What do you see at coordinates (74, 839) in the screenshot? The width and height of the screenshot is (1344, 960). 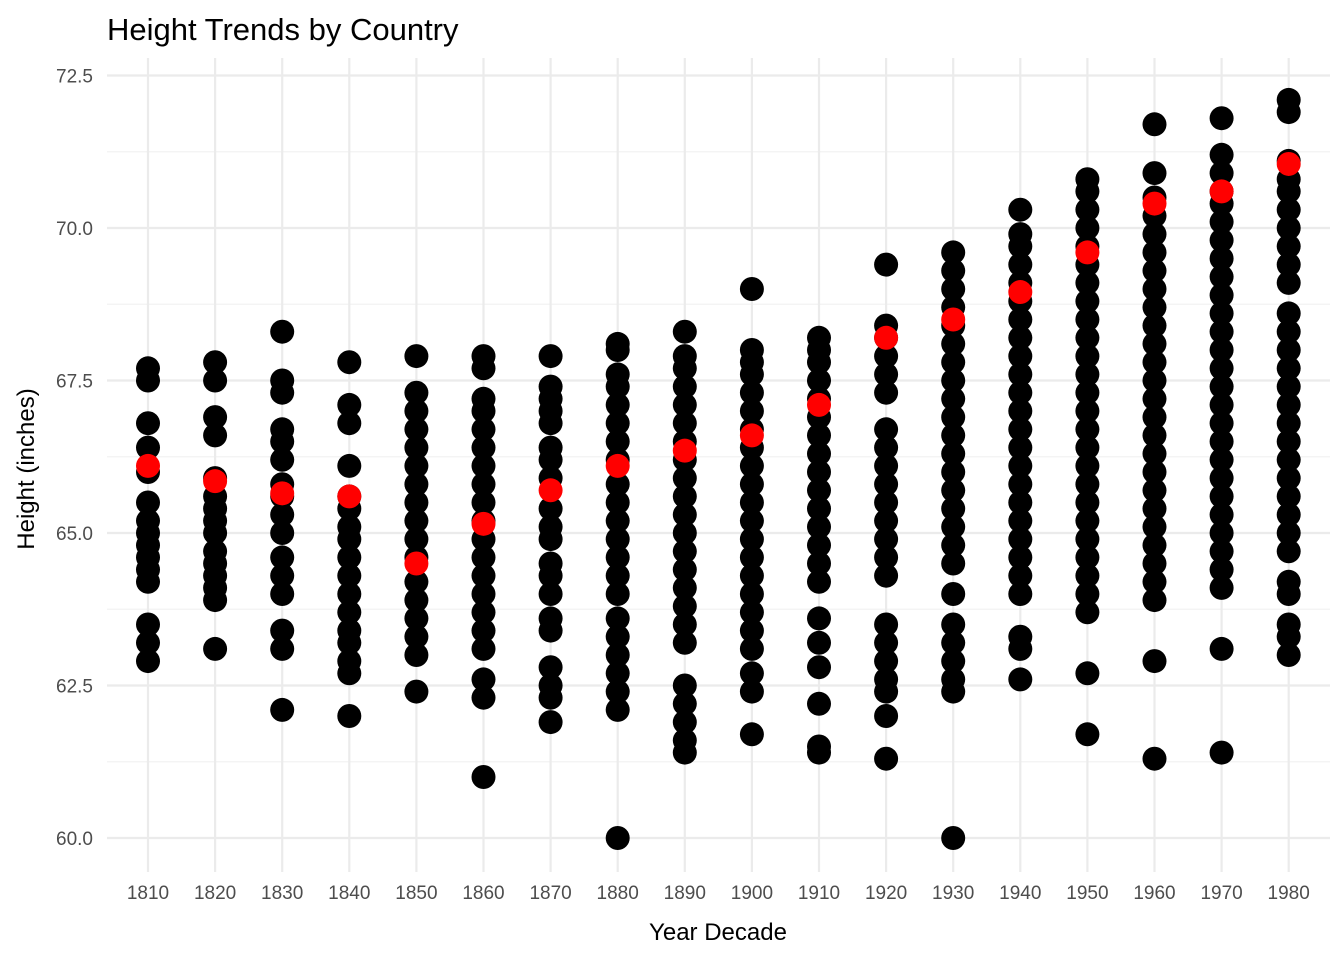 I see `y-tick-label: 60.0` at bounding box center [74, 839].